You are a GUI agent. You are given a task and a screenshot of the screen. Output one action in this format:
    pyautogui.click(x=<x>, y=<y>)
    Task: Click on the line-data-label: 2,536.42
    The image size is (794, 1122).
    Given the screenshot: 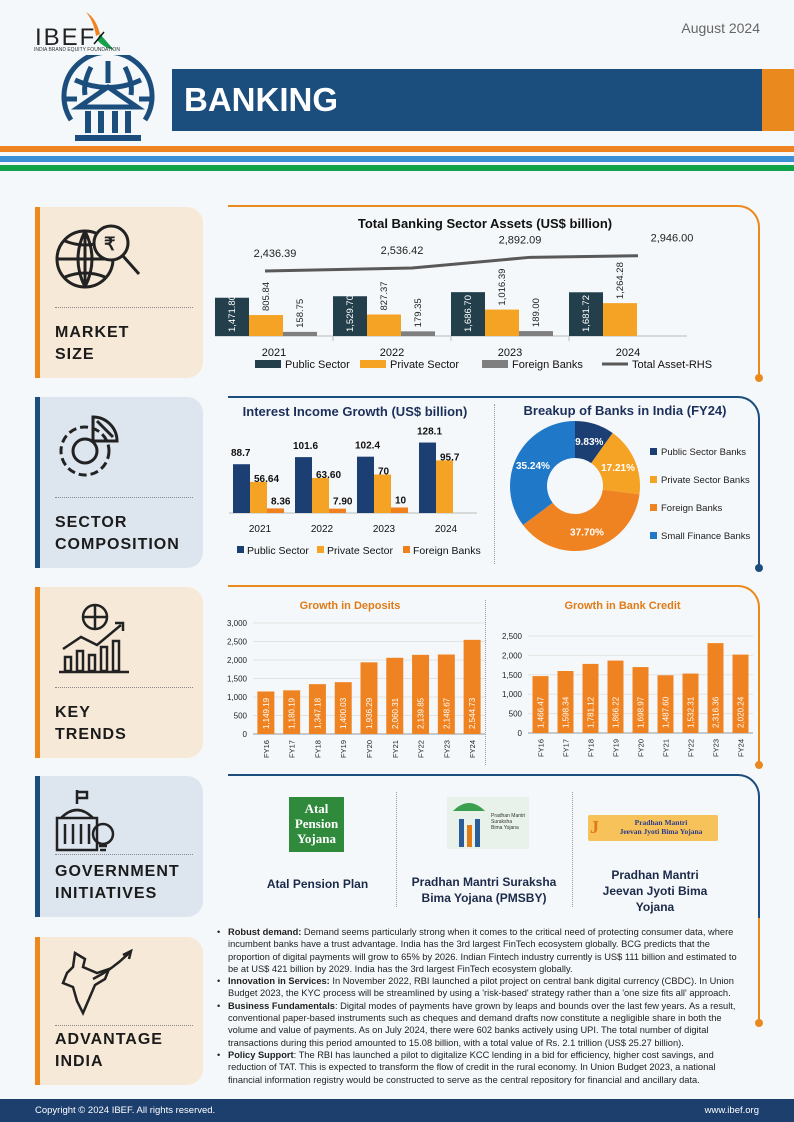 What is the action you would take?
    pyautogui.click(x=402, y=251)
    